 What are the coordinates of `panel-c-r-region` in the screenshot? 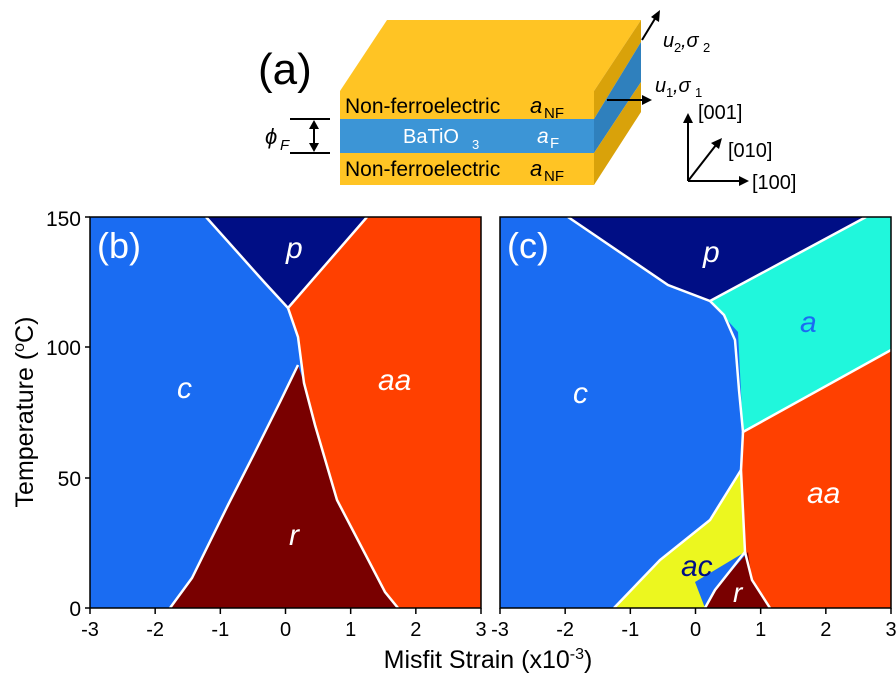 It's located at (737, 580).